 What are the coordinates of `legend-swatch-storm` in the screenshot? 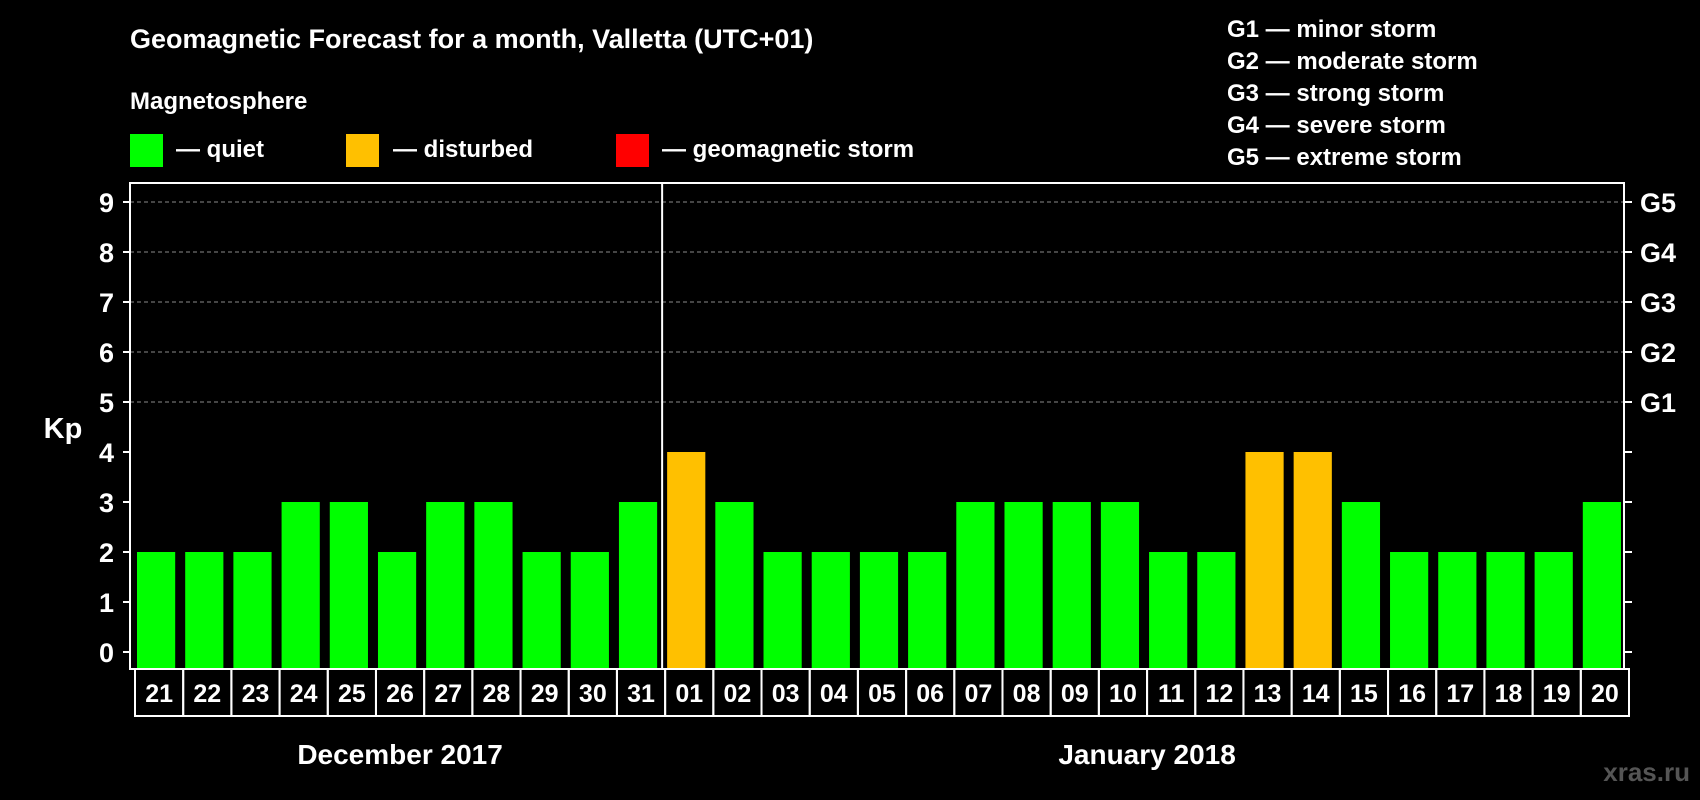 It's located at (632, 150).